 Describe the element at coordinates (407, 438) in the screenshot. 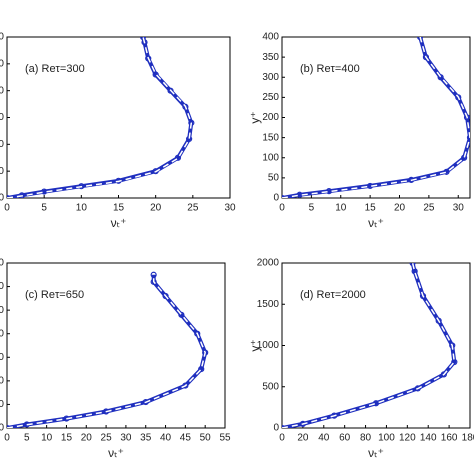

I see `x-tick-label: 120` at that location.